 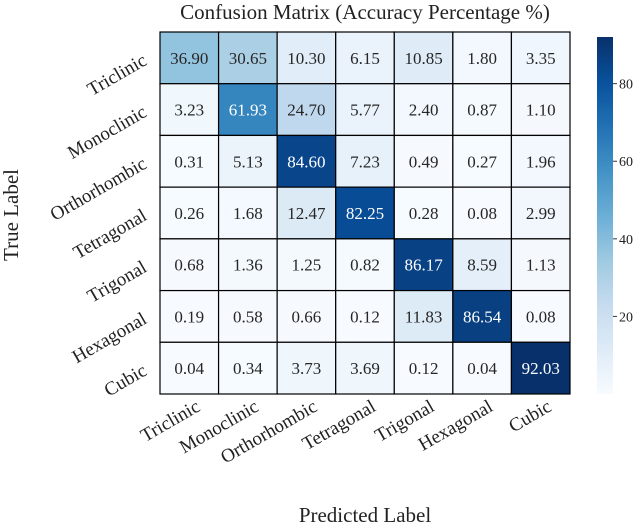 I want to click on cell-value-label: 84.60, so click(x=306, y=161).